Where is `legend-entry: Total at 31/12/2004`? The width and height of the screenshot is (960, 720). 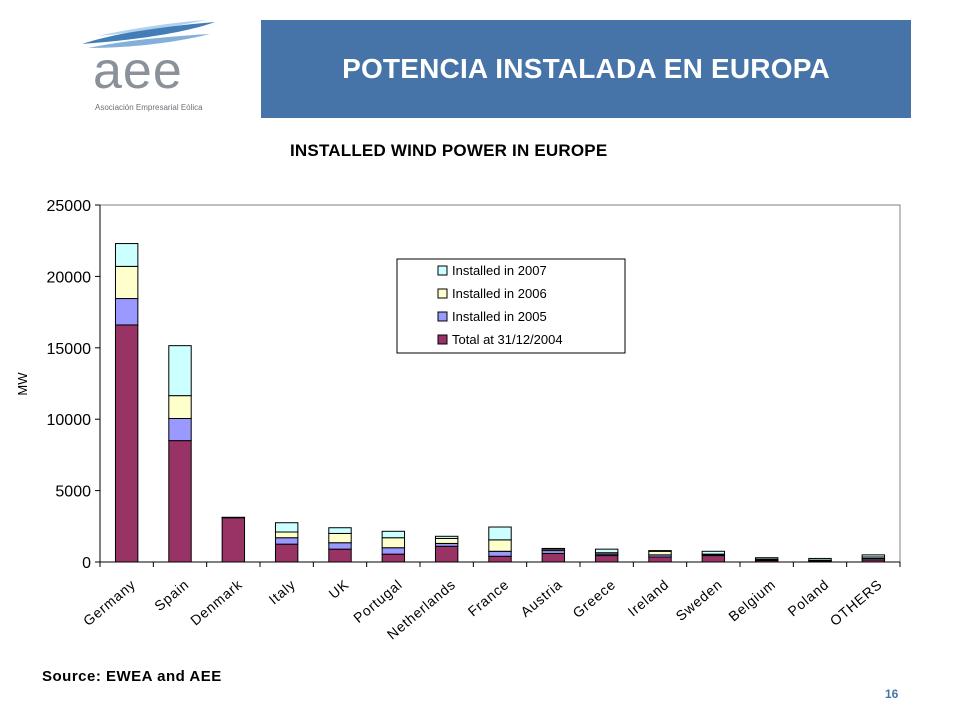
legend-entry: Total at 31/12/2004 is located at coordinates (507, 339).